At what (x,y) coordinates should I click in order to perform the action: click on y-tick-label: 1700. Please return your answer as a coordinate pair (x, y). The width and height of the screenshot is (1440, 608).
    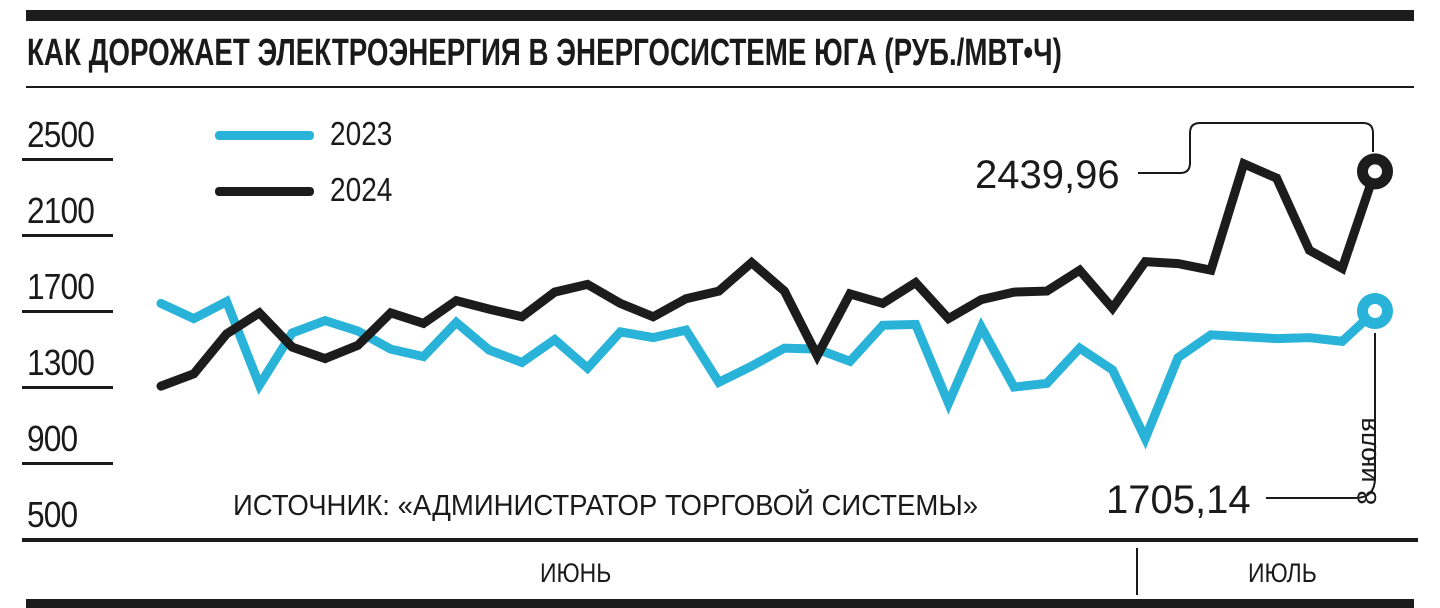
    Looking at the image, I should click on (61, 286).